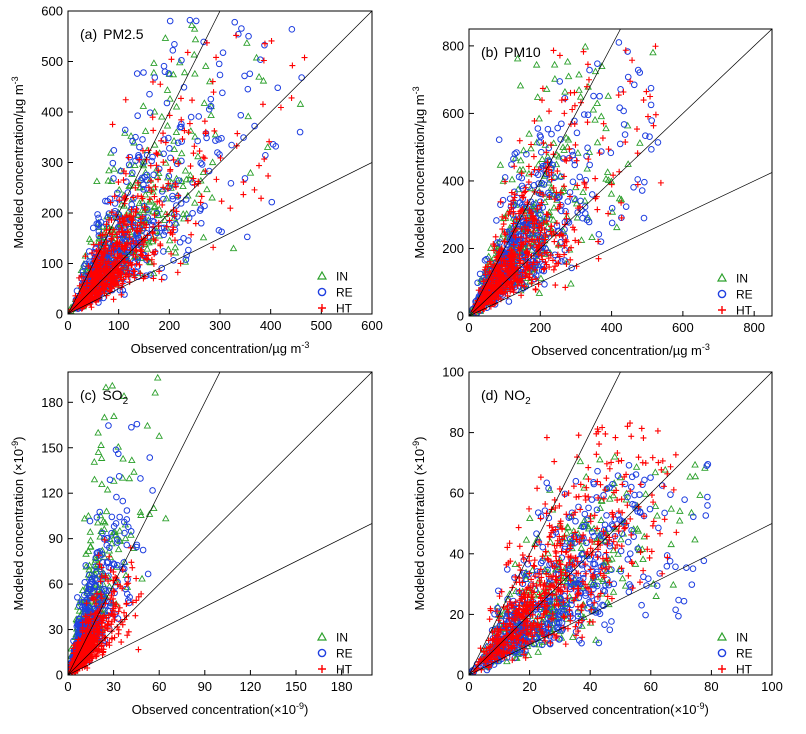  I want to click on y-tick-label: 200, so click(52, 213).